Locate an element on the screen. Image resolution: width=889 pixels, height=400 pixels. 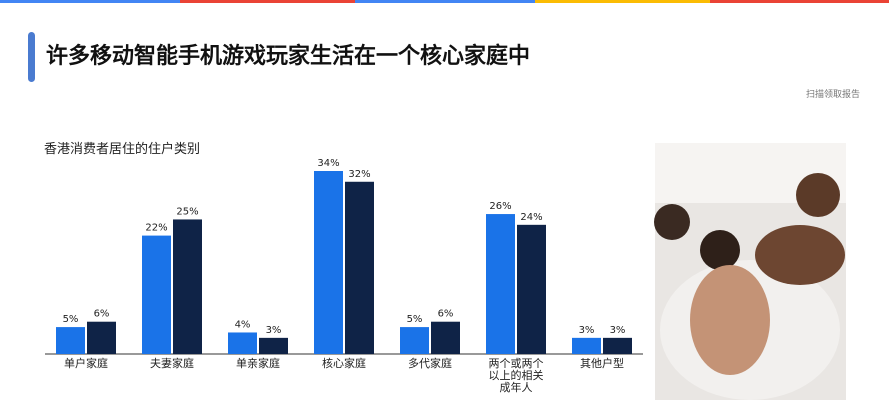
value-label: 34% is located at coordinates (328, 163).